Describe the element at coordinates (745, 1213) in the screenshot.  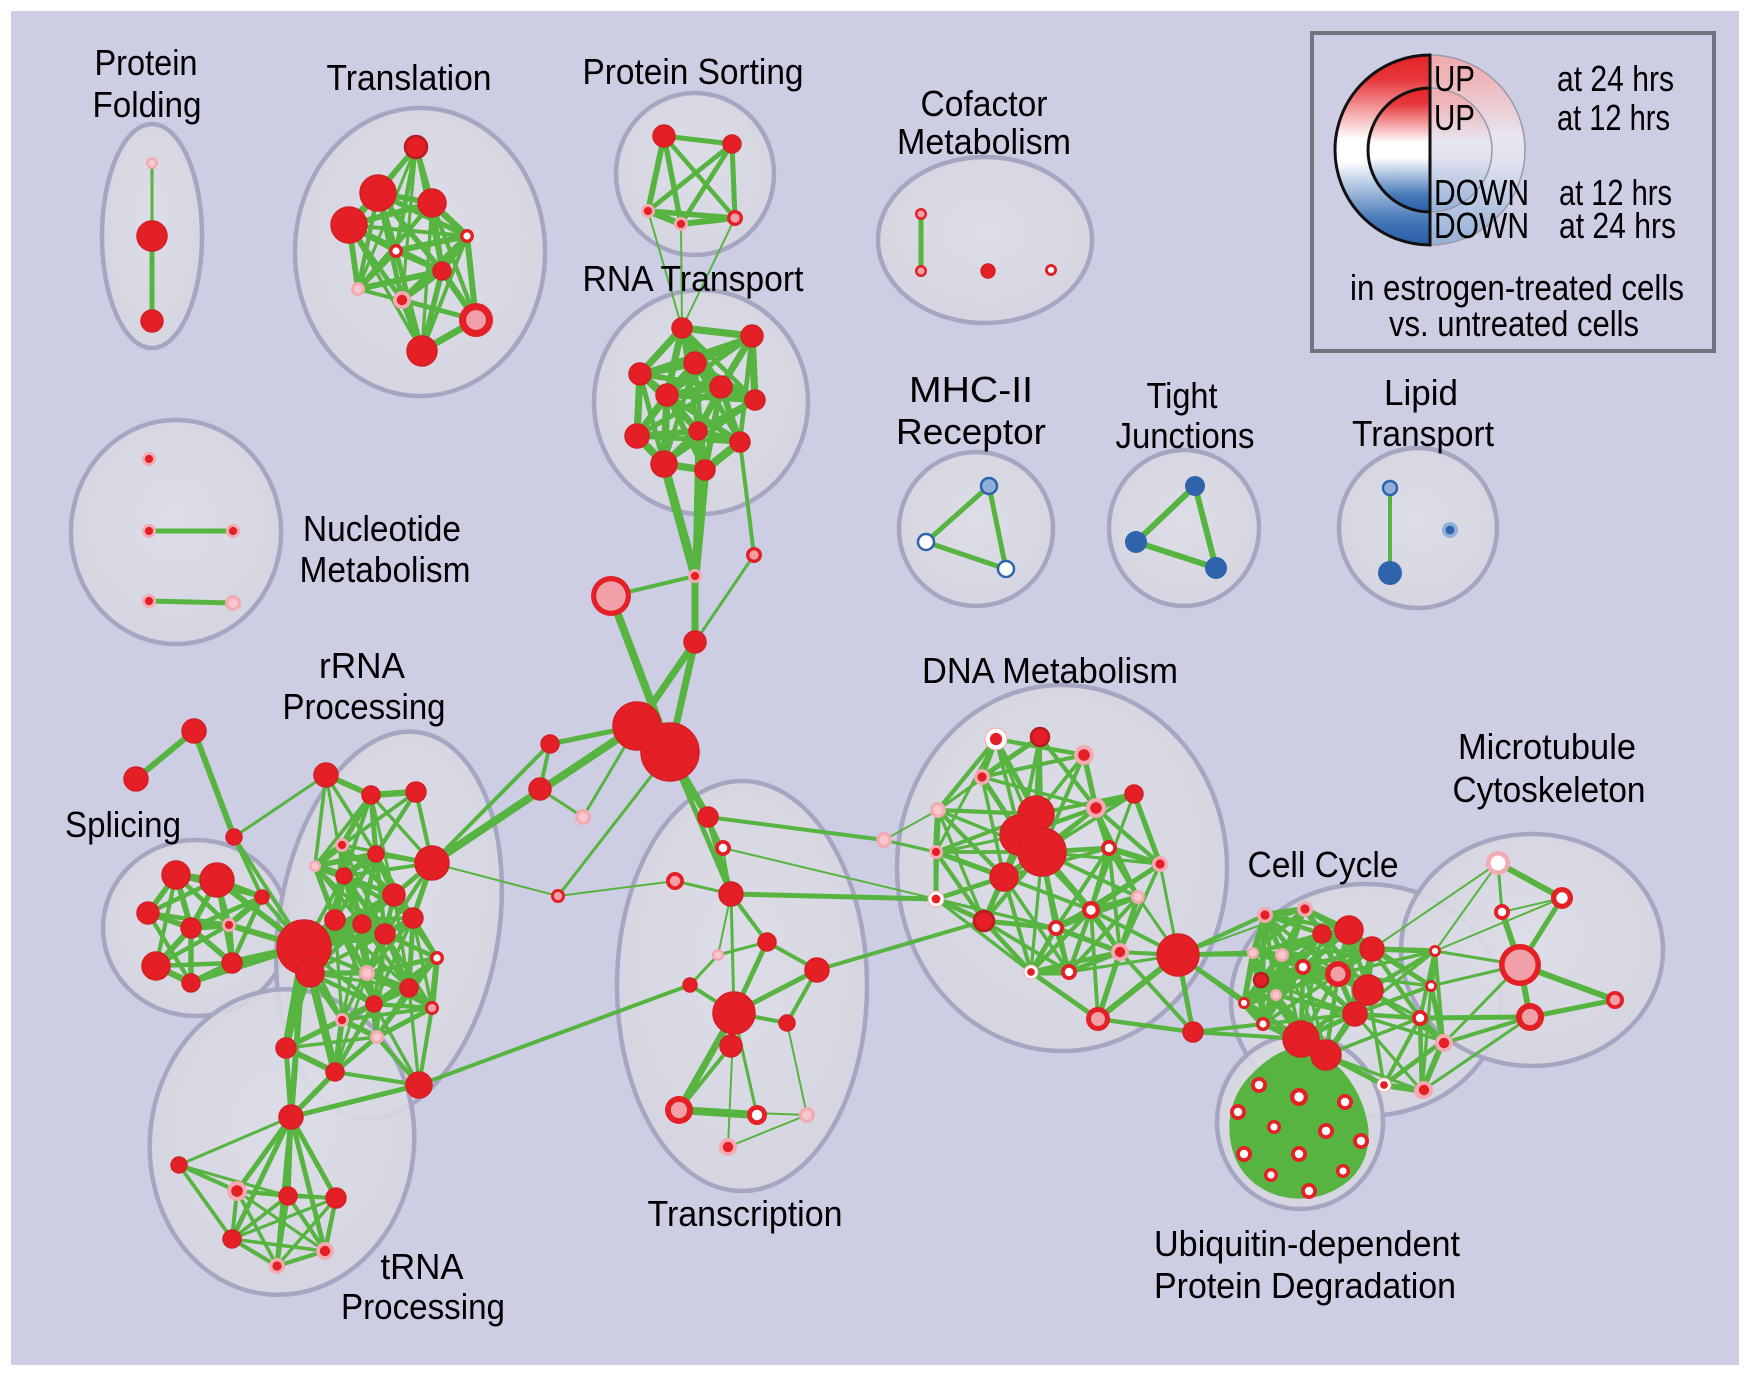
I see `svg-text: Transcription` at that location.